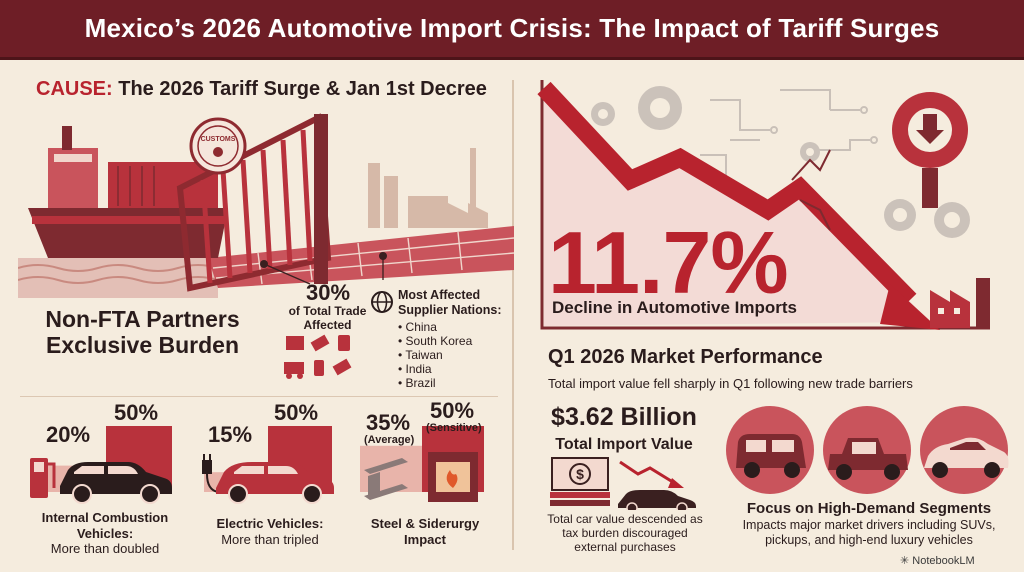 The image size is (1024, 572). I want to click on money-stack-icon: $, so click(580, 481).